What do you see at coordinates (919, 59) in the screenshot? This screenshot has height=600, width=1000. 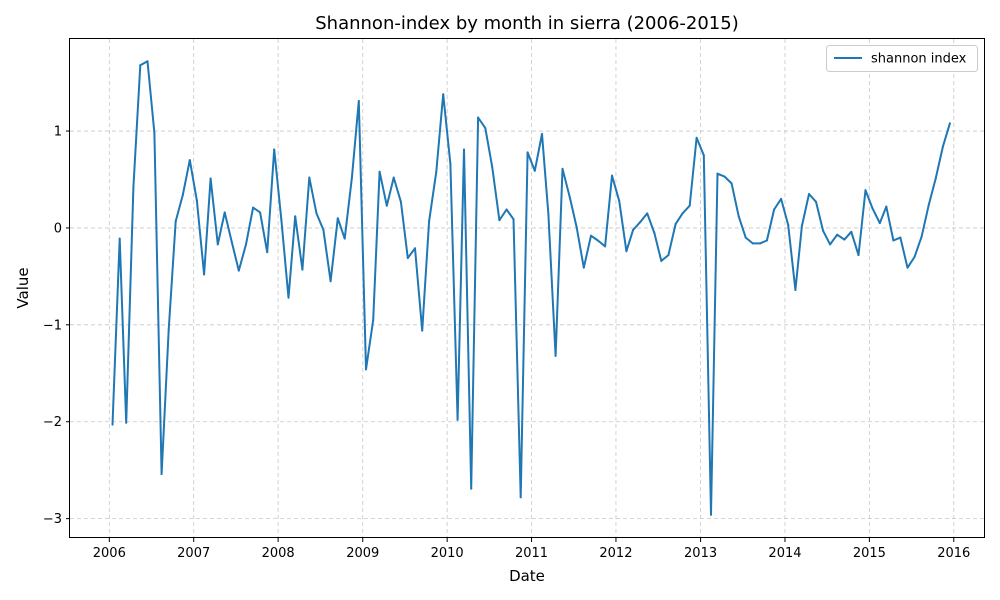 I see `legend-label: shannon index` at bounding box center [919, 59].